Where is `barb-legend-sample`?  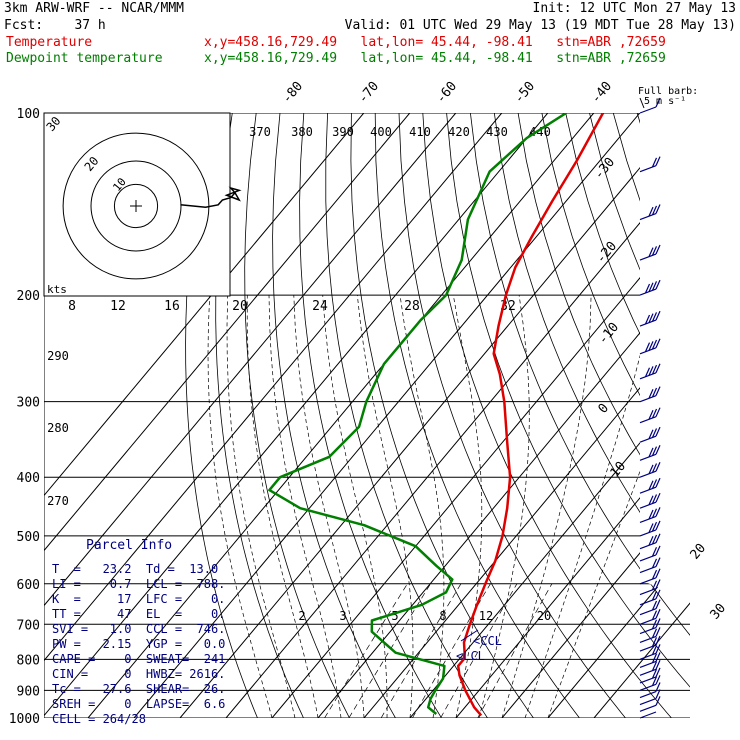 barb-legend-sample is located at coordinates (642, 103).